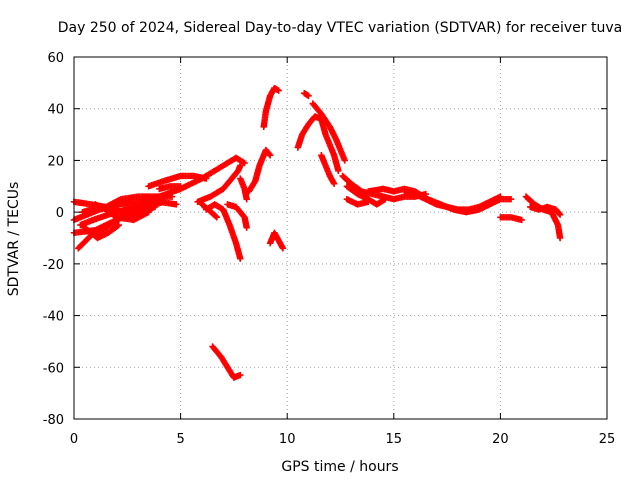  I want to click on y-tick-label: 0, so click(60, 213).